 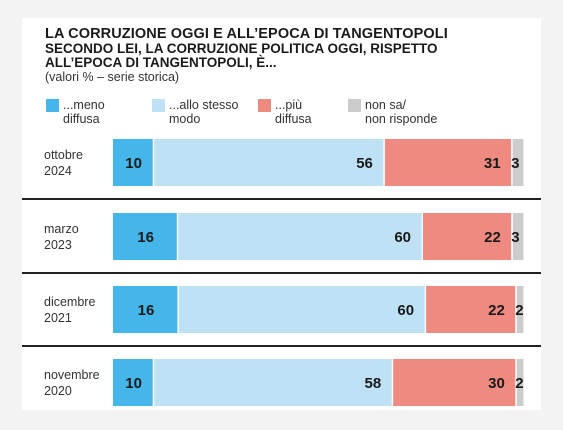 I want to click on legend-item: ...più diffusa, so click(x=305, y=112).